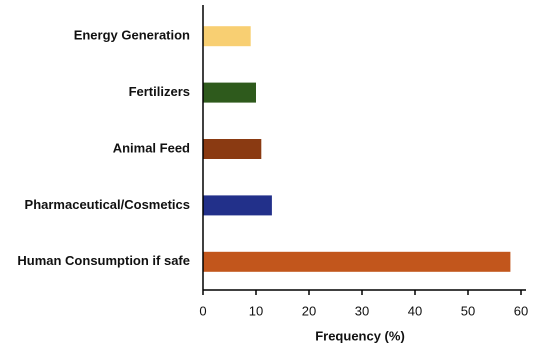  Describe the element at coordinates (415, 310) in the screenshot. I see `x-tick-label: 40` at that location.